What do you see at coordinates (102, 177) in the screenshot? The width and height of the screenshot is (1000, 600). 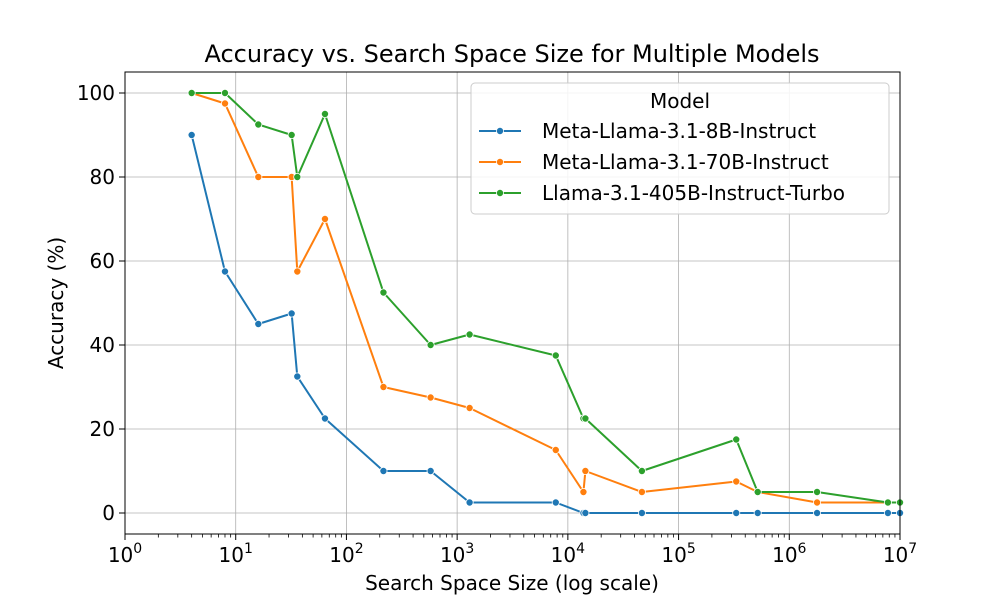 I see `y-tick-label: 80` at bounding box center [102, 177].